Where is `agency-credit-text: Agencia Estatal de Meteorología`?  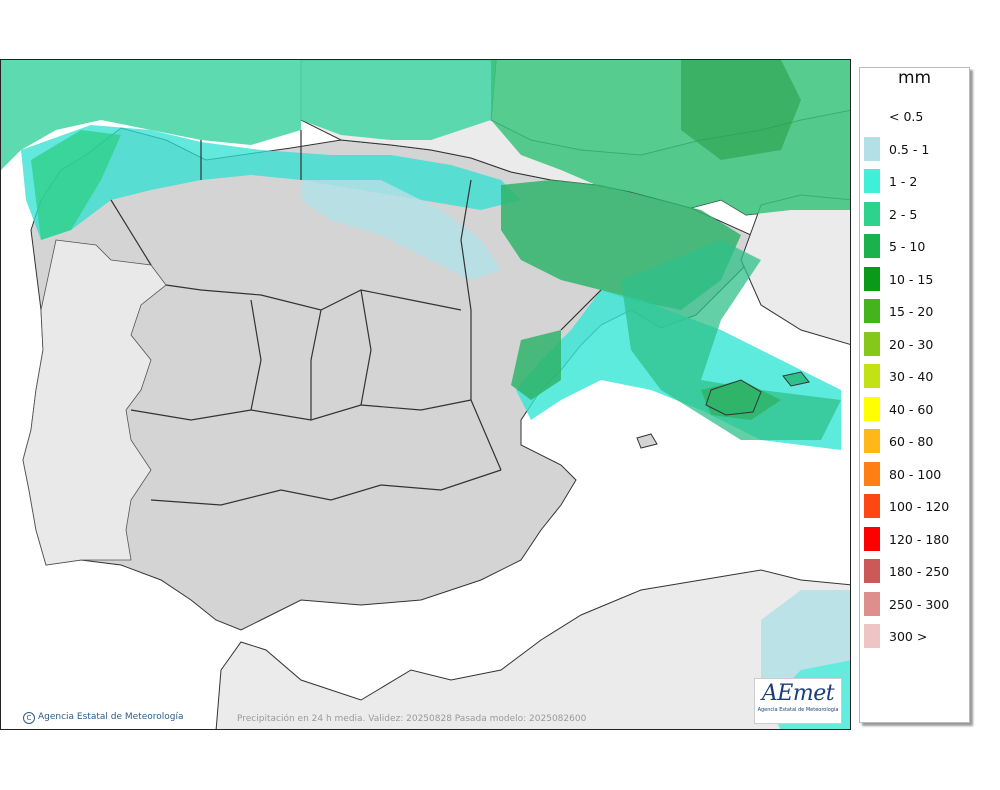 agency-credit-text: Agencia Estatal de Meteorología is located at coordinates (111, 717).